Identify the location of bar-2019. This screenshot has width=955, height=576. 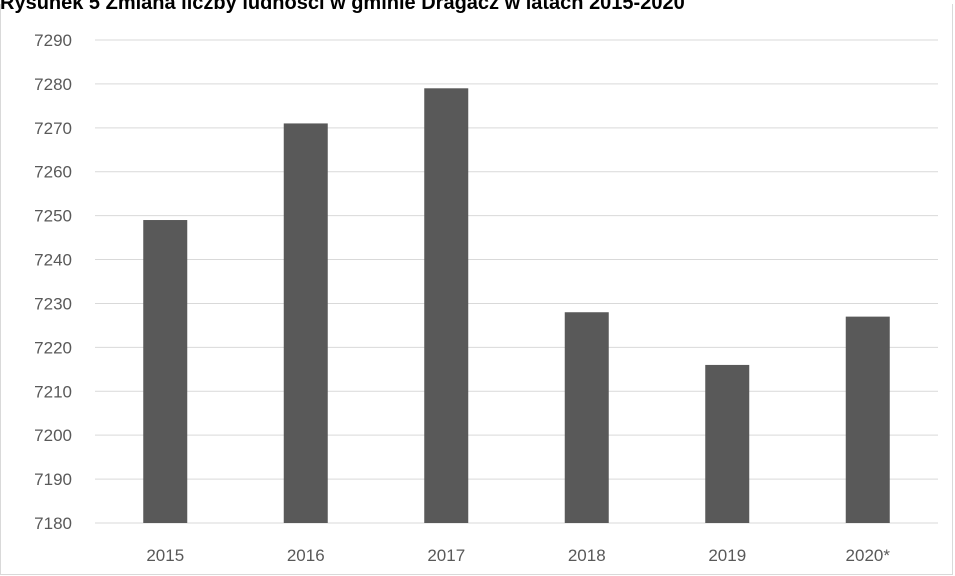
(727, 443).